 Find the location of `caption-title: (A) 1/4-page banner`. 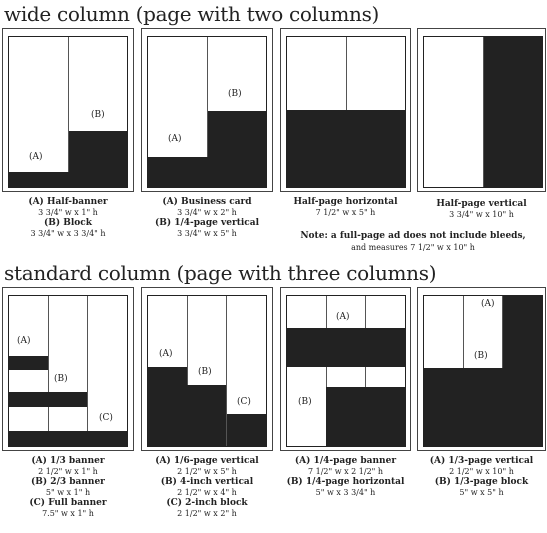

caption-title: (A) 1/4-page banner is located at coordinates (345, 461).